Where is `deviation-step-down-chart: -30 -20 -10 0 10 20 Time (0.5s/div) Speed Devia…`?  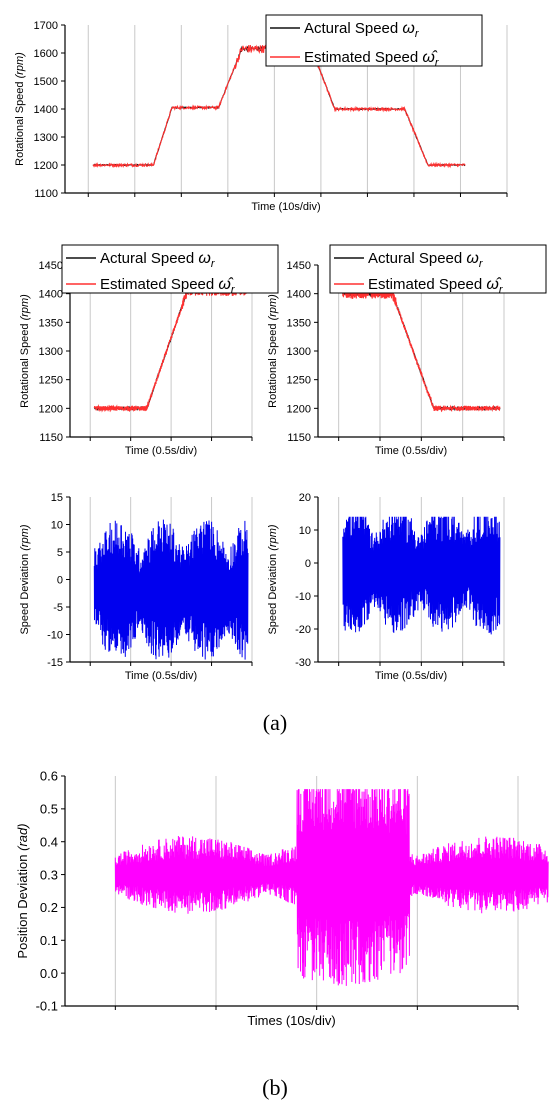 deviation-step-down-chart: -30 -20 -10 0 10 20 Time (0.5s/div) Speed Devia… is located at coordinates (386, 587).